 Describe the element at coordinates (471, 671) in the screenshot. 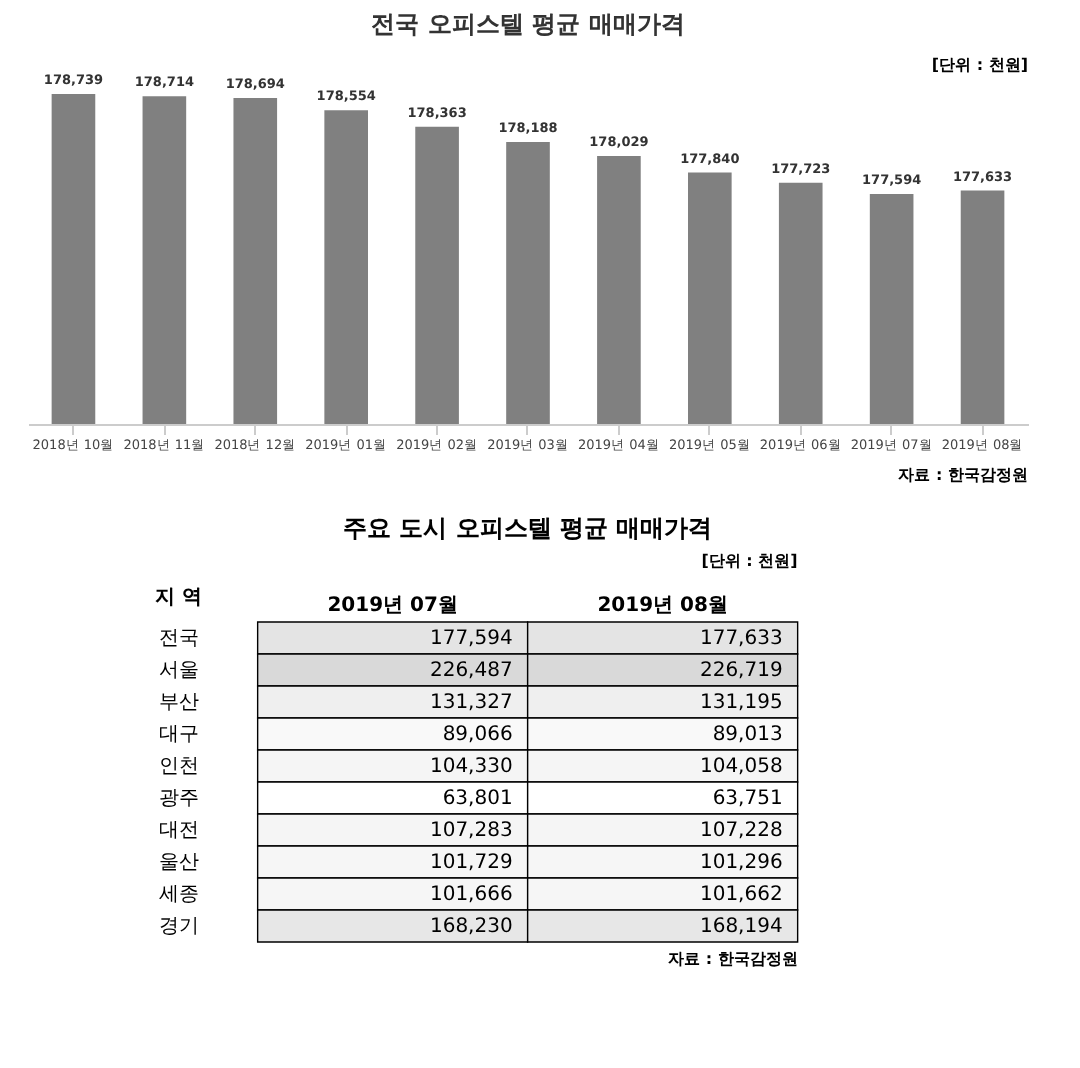

I see `data-label: 226,487` at that location.